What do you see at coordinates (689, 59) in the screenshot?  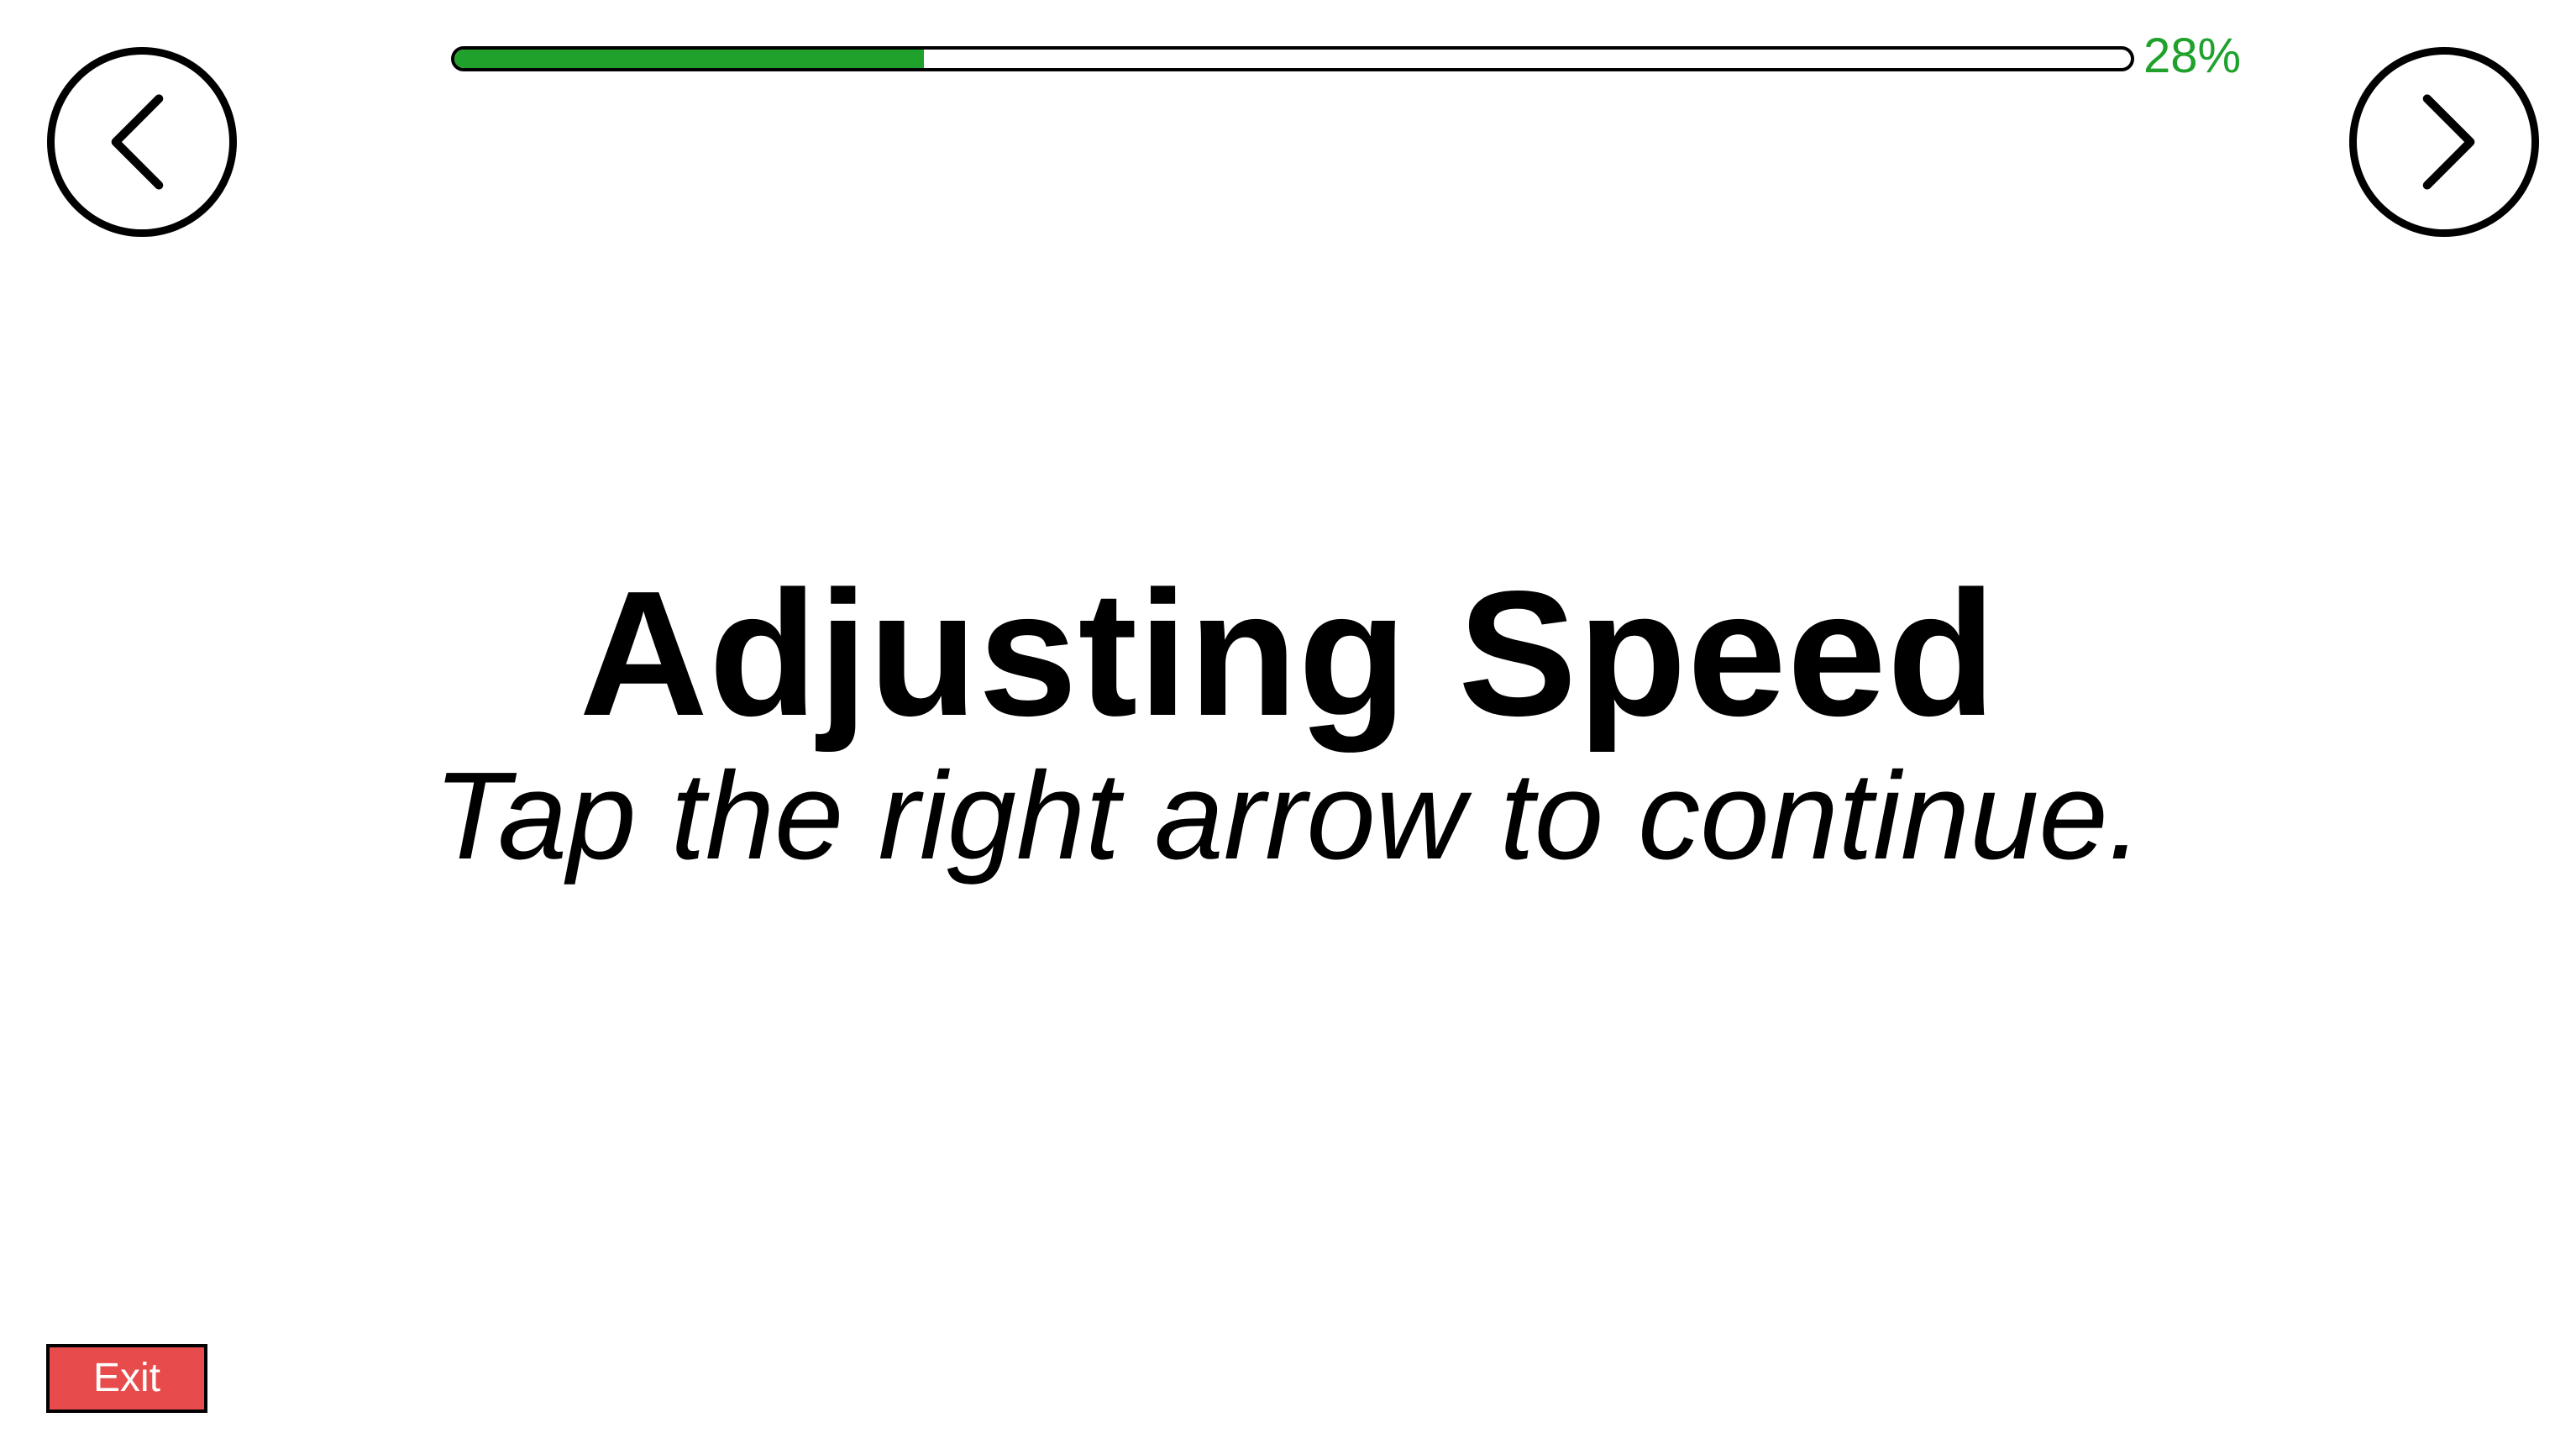 I see `progress-fill` at bounding box center [689, 59].